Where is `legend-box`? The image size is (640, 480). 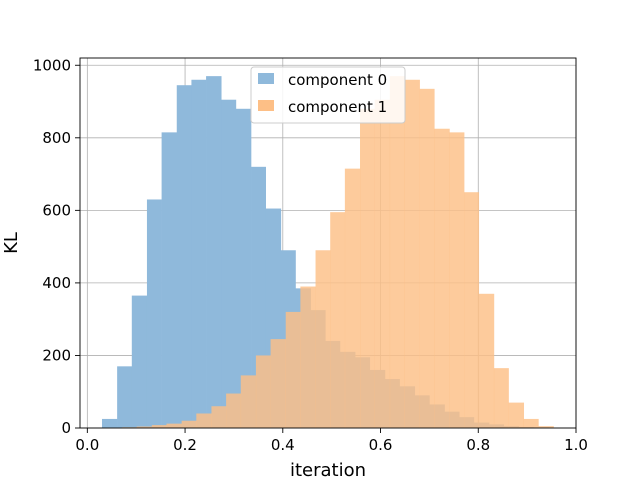 legend-box is located at coordinates (328, 95).